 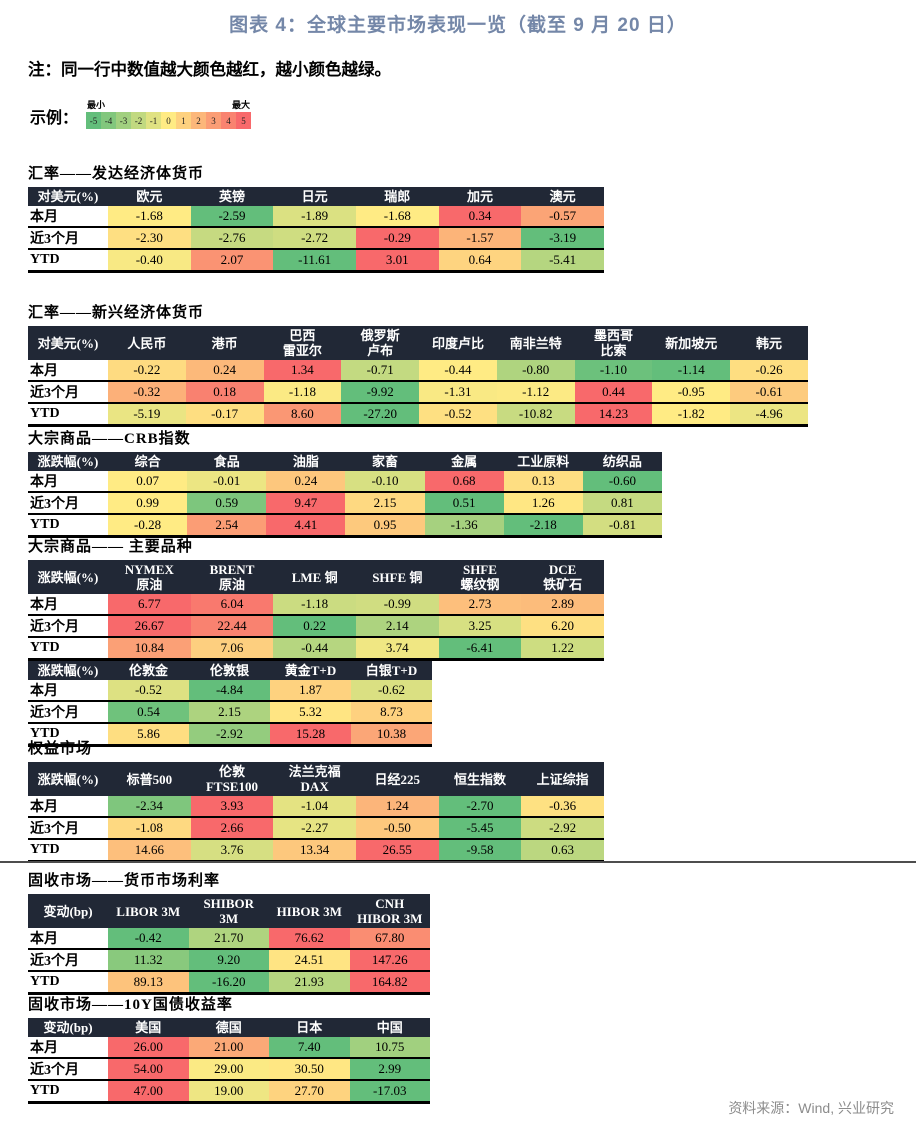 What do you see at coordinates (110, 547) in the screenshot?
I see `section-label: 大宗商品—— 主要品种` at bounding box center [110, 547].